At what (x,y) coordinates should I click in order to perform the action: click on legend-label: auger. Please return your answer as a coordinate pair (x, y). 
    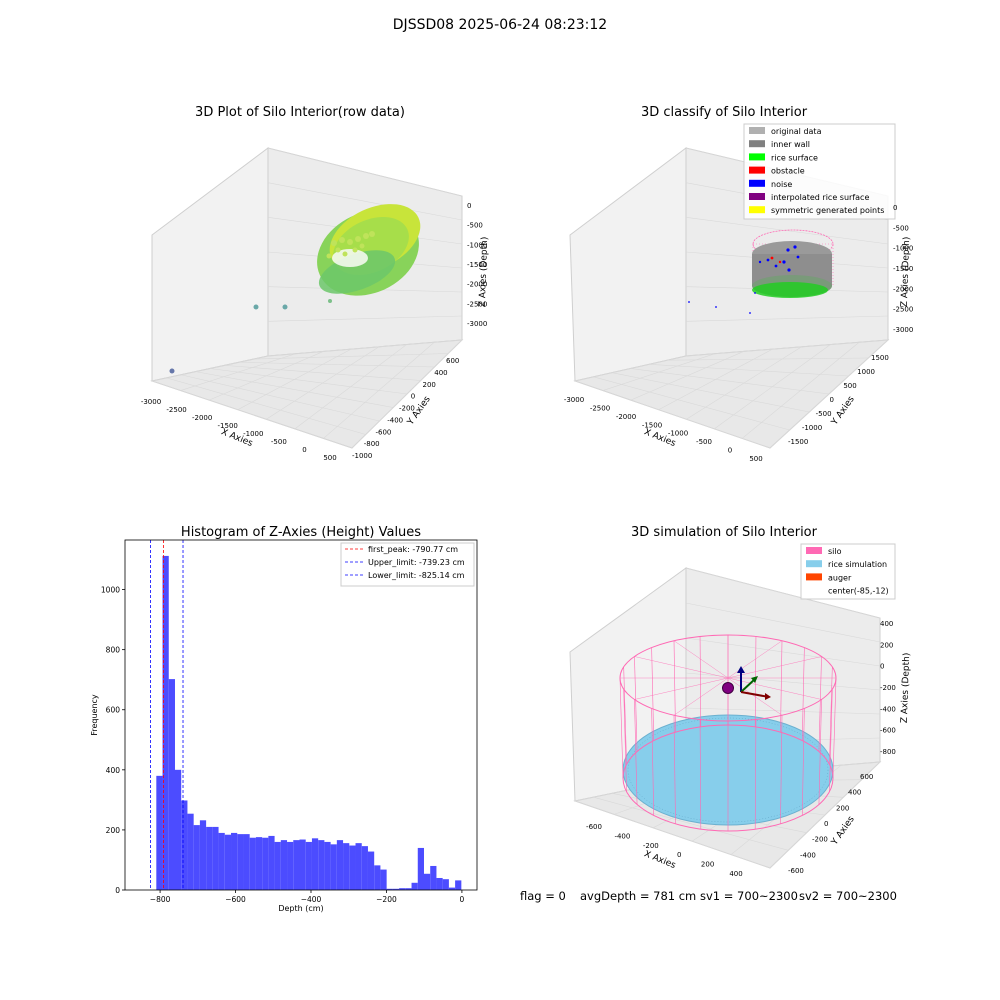
    Looking at the image, I should click on (840, 577).